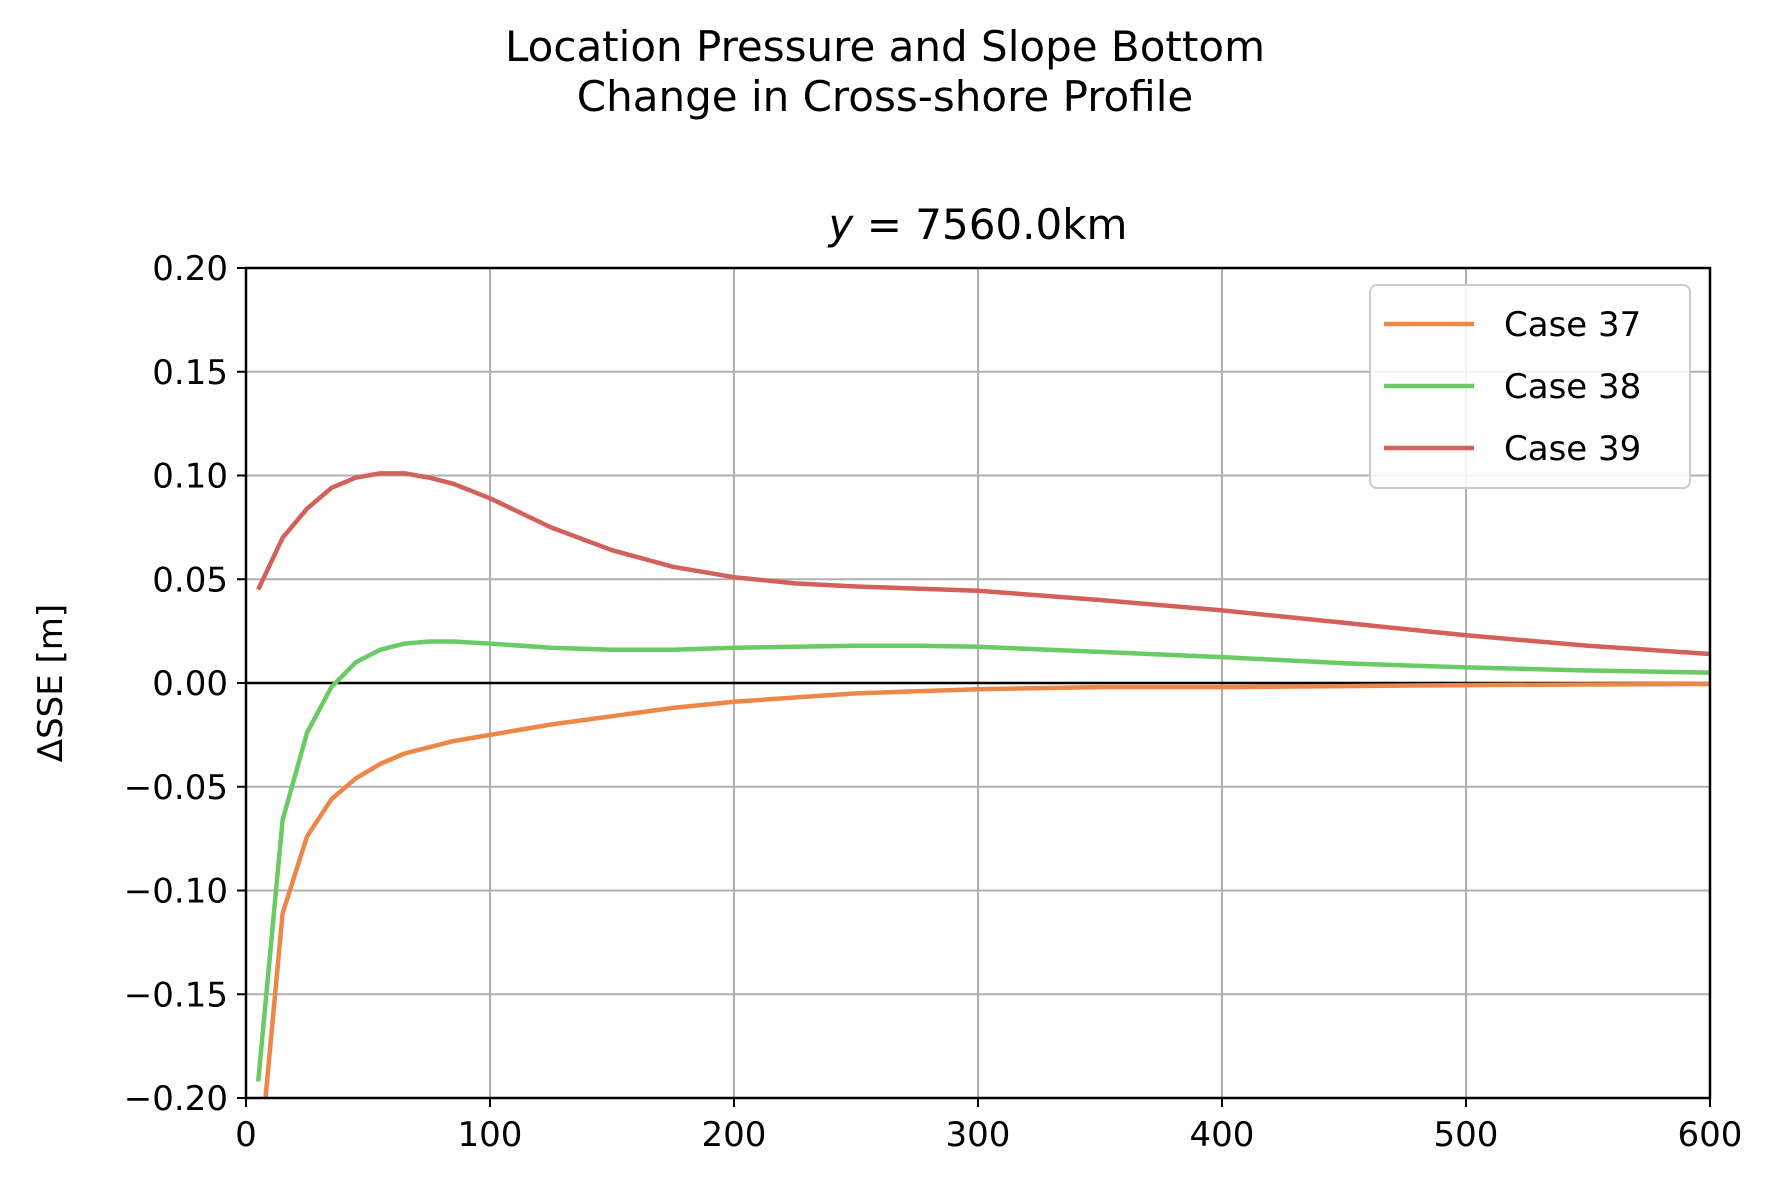 This screenshot has height=1191, width=1770. Describe the element at coordinates (885, 46) in the screenshot. I see `suptitle-line-1: Location Pressure and Slope Bottom` at that location.